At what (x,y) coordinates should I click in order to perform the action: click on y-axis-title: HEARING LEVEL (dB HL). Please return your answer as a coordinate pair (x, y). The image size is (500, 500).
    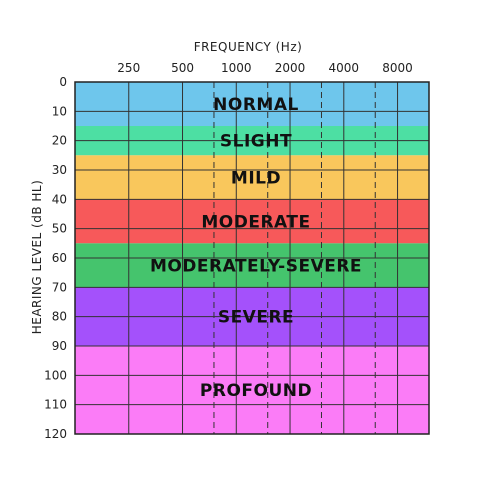
    Looking at the image, I should click on (37, 257).